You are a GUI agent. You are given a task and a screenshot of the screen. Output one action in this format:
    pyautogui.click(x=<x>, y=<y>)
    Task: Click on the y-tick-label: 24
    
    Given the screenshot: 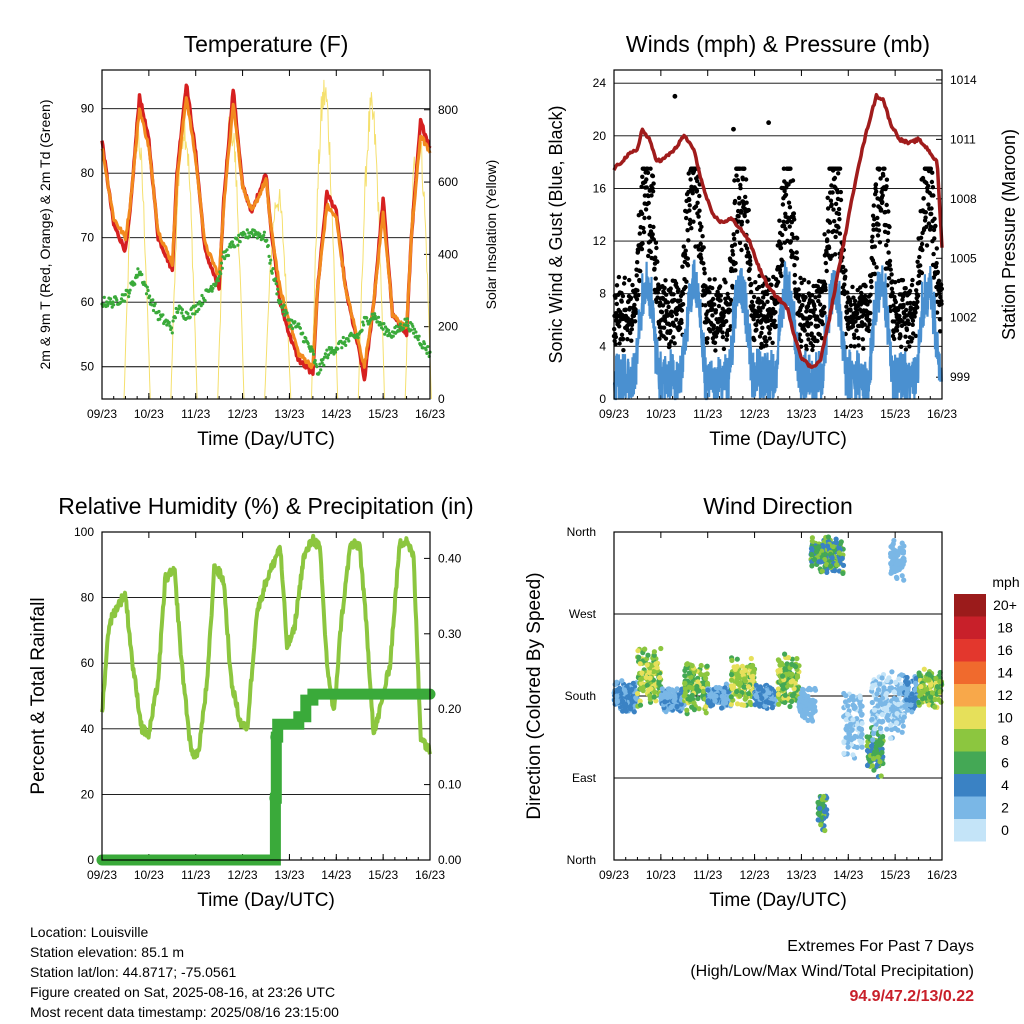 What is the action you would take?
    pyautogui.click(x=600, y=83)
    